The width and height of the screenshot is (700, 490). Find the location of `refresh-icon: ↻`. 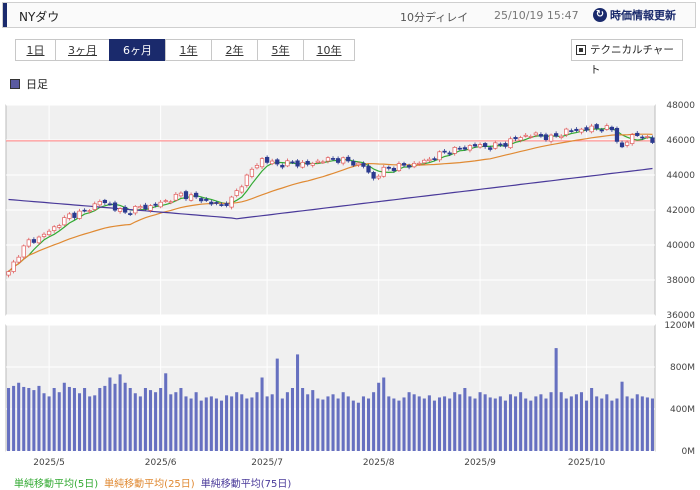

refresh-icon: ↻ is located at coordinates (600, 15).